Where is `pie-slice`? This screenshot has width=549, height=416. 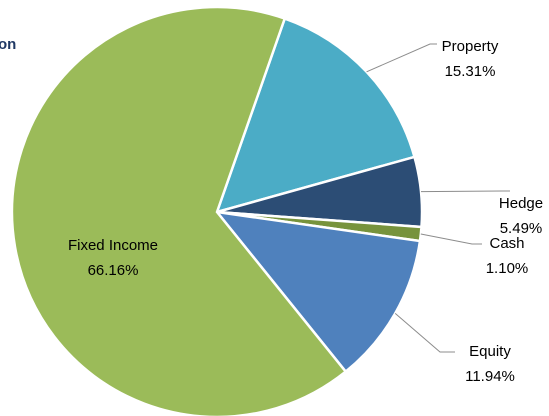
pie-slice is located at coordinates (318, 292).